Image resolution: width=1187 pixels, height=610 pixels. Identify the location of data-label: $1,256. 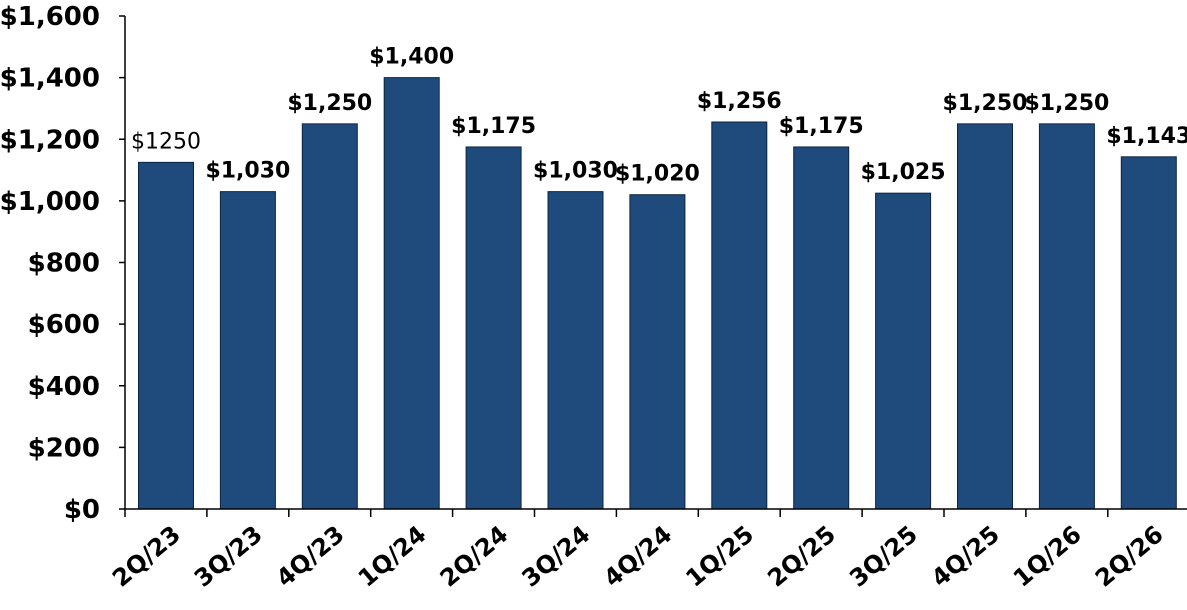
(739, 101).